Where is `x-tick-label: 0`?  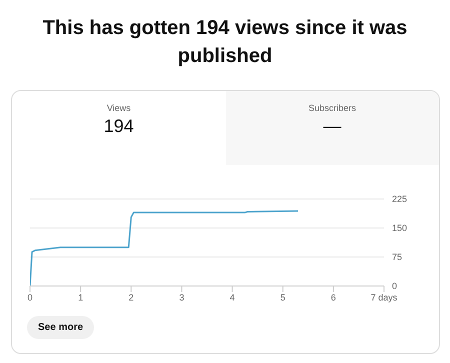 x-tick-label: 0 is located at coordinates (30, 297).